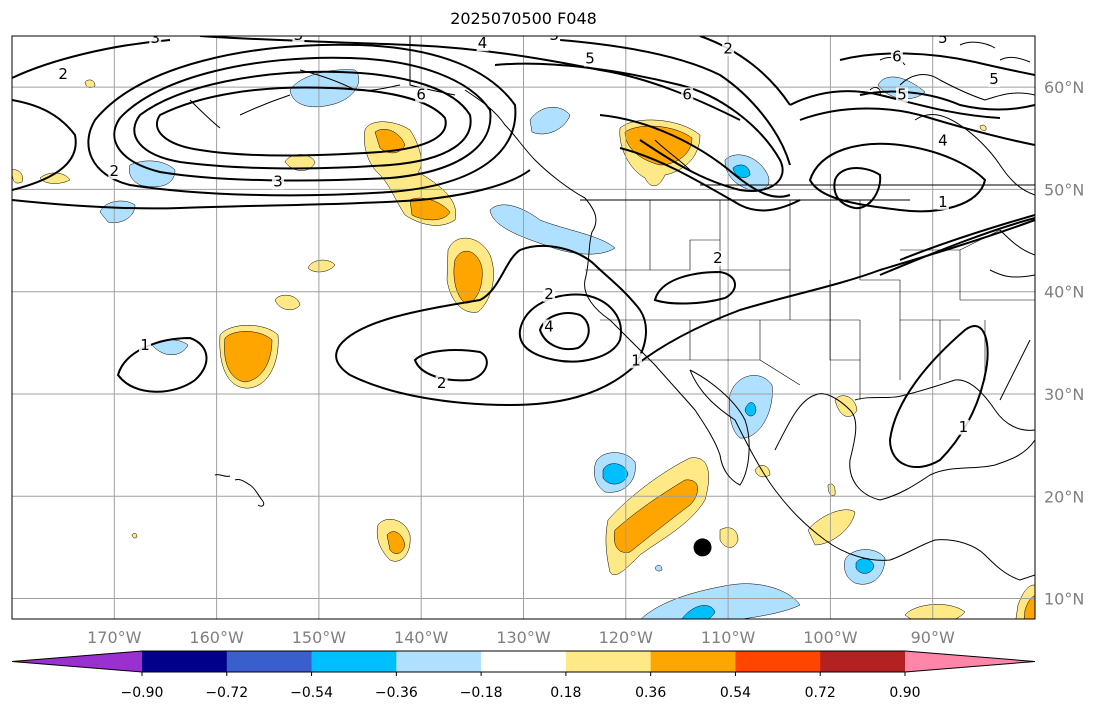  I want to click on lon-tick-label: 140°W, so click(421, 637).